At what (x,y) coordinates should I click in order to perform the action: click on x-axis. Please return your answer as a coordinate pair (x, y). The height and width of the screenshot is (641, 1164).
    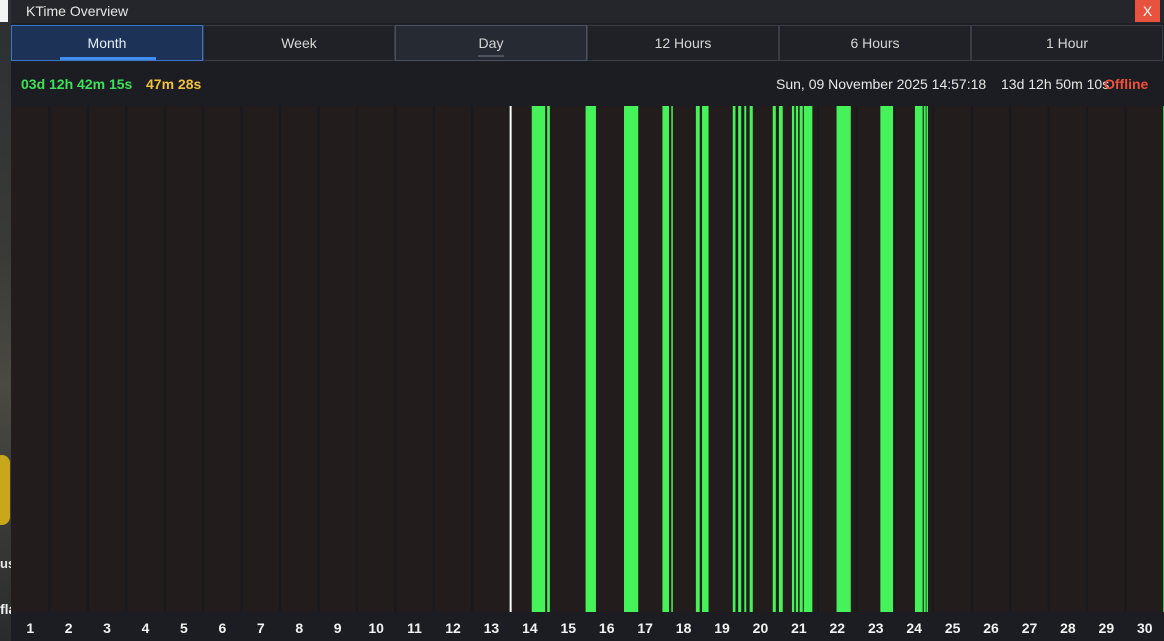
    Looking at the image, I should click on (587, 626).